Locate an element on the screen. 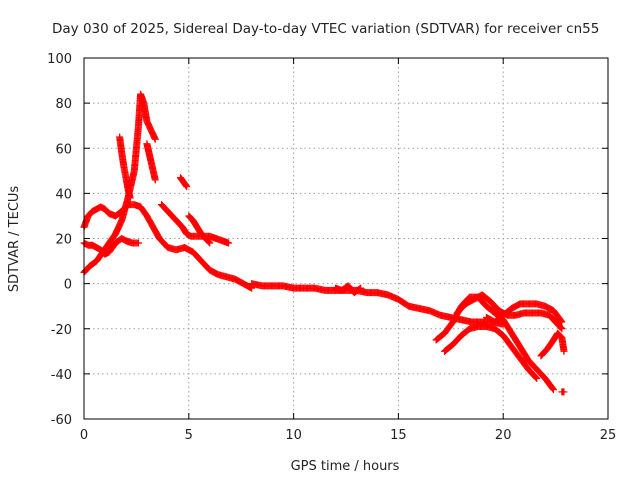  y-tick-label: 60 is located at coordinates (63, 149).